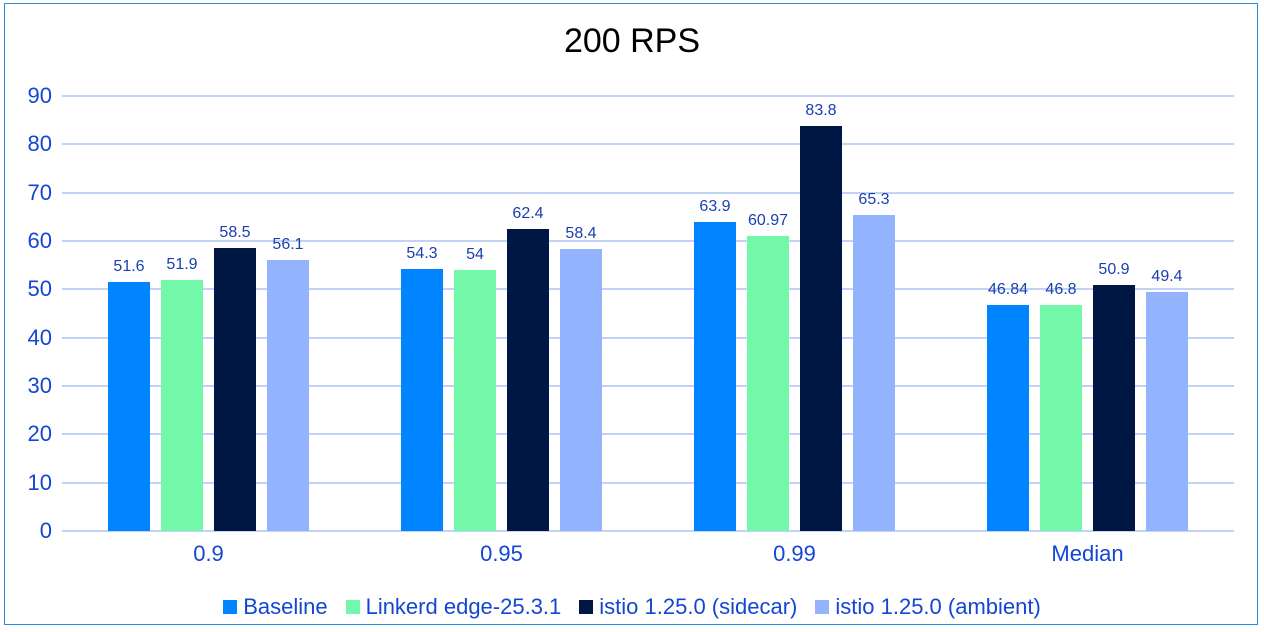 This screenshot has width=1264, height=632. Describe the element at coordinates (768, 221) in the screenshot. I see `value-label: 60.97` at that location.